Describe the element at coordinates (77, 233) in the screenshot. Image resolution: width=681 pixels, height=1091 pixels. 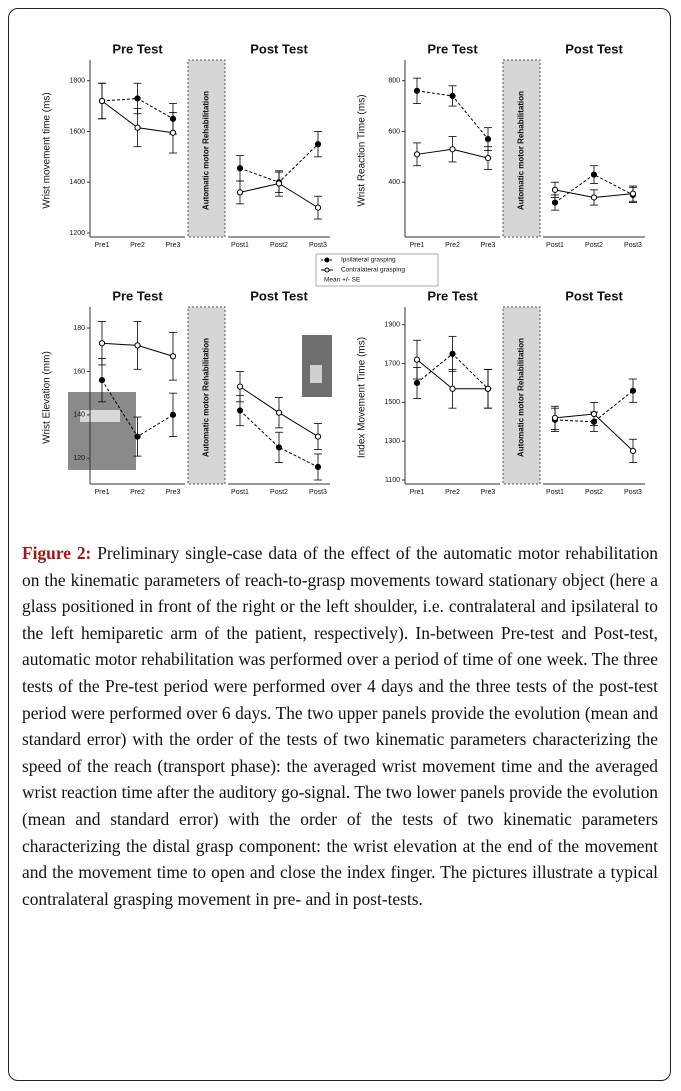
I see `y-tick-label: 1200` at that location.